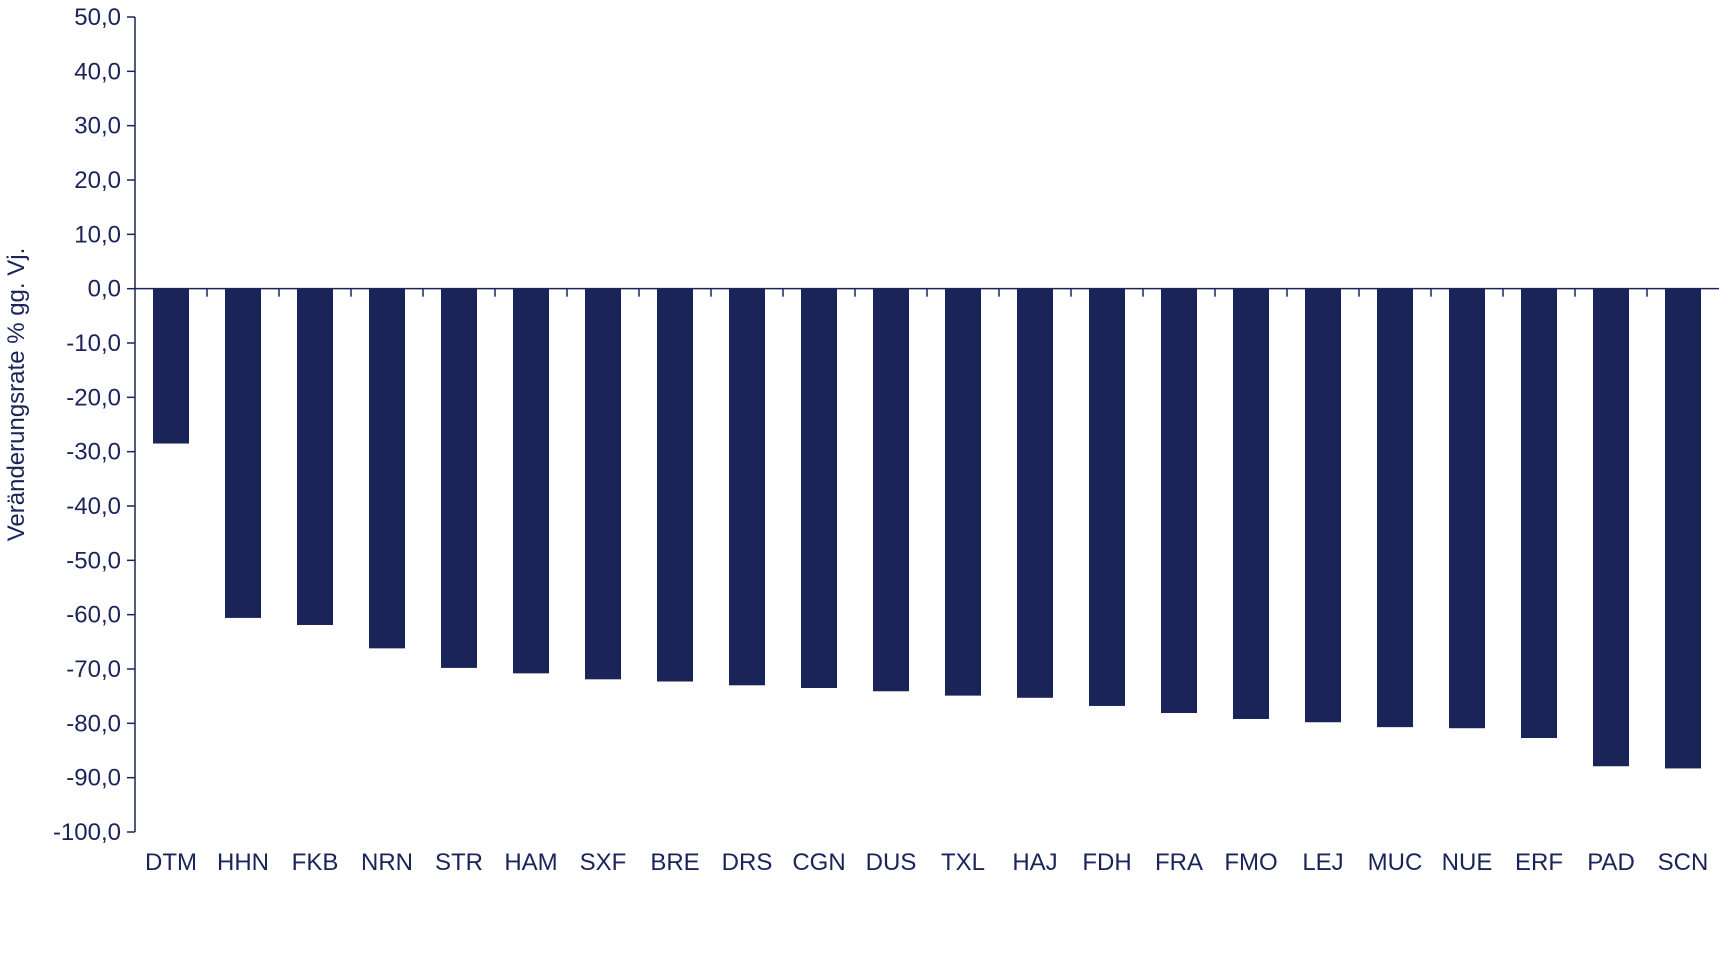 The height and width of the screenshot is (958, 1719). I want to click on x-category-label: CGN, so click(818, 862).